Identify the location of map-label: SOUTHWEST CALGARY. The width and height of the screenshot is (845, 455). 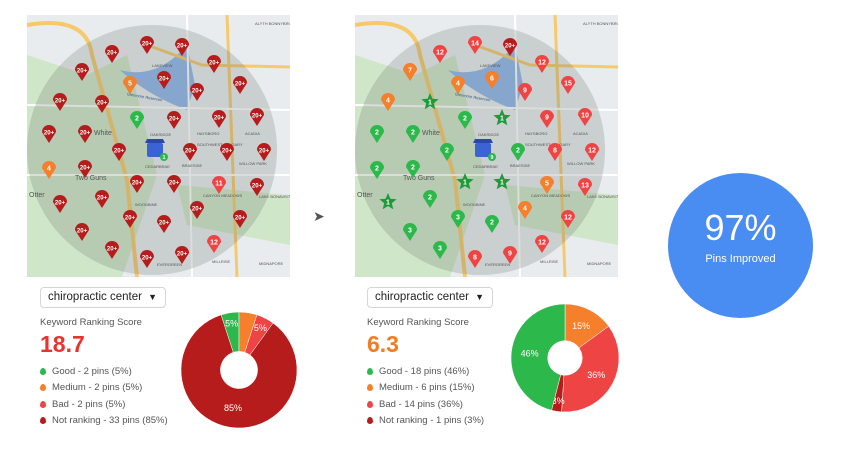
(548, 144).